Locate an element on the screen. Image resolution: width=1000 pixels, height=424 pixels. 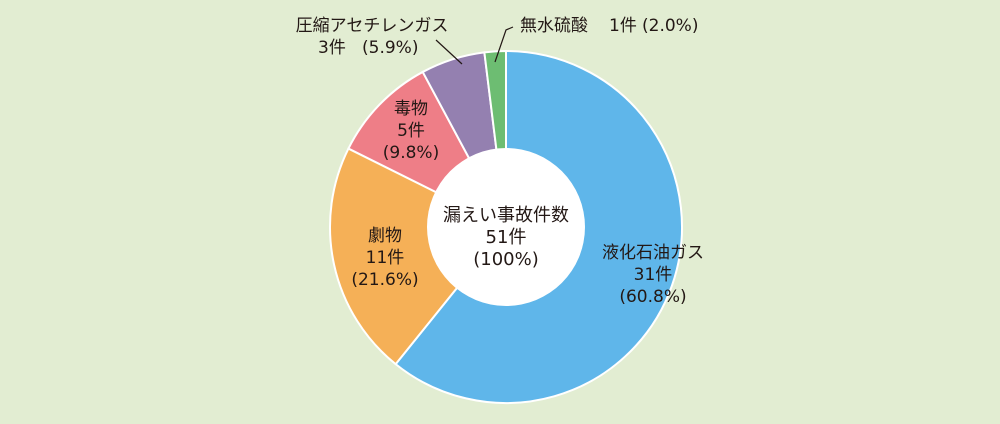
acetylene-leader-line is located at coordinates (449, 52).